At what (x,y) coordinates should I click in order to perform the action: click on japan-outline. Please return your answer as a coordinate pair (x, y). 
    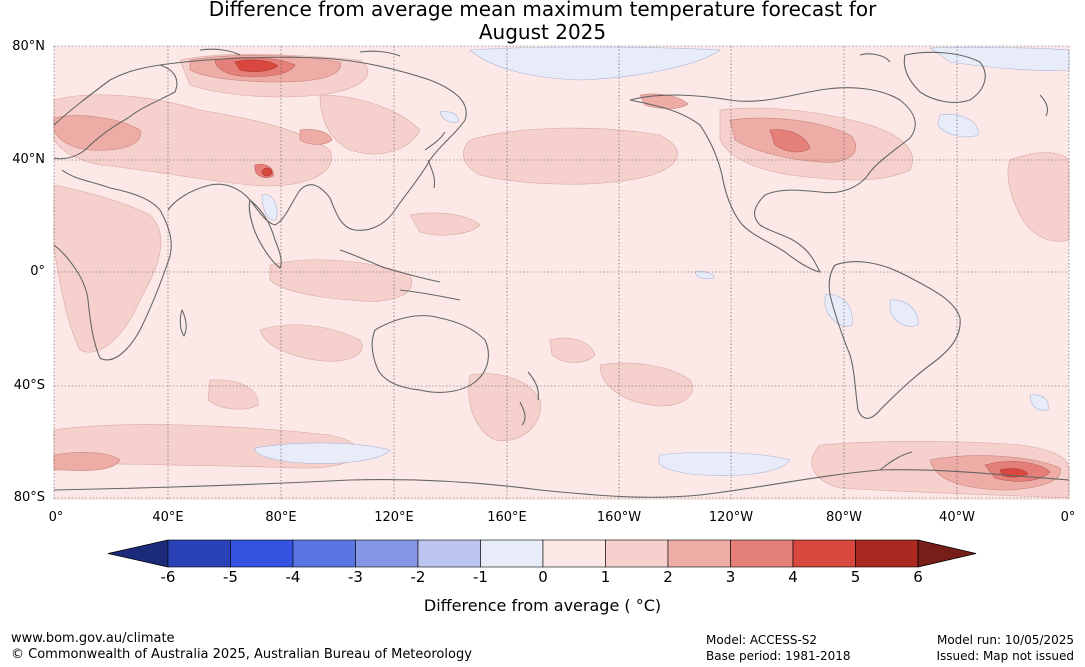
    Looking at the image, I should click on (435, 160).